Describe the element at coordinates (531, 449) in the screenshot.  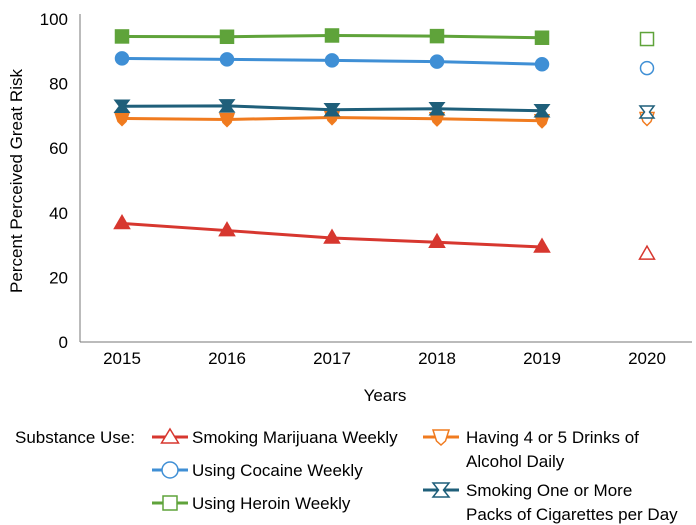
I see `legend-item-alcohol: Having 4 or 5 Drinks of Alcohol Daily` at that location.